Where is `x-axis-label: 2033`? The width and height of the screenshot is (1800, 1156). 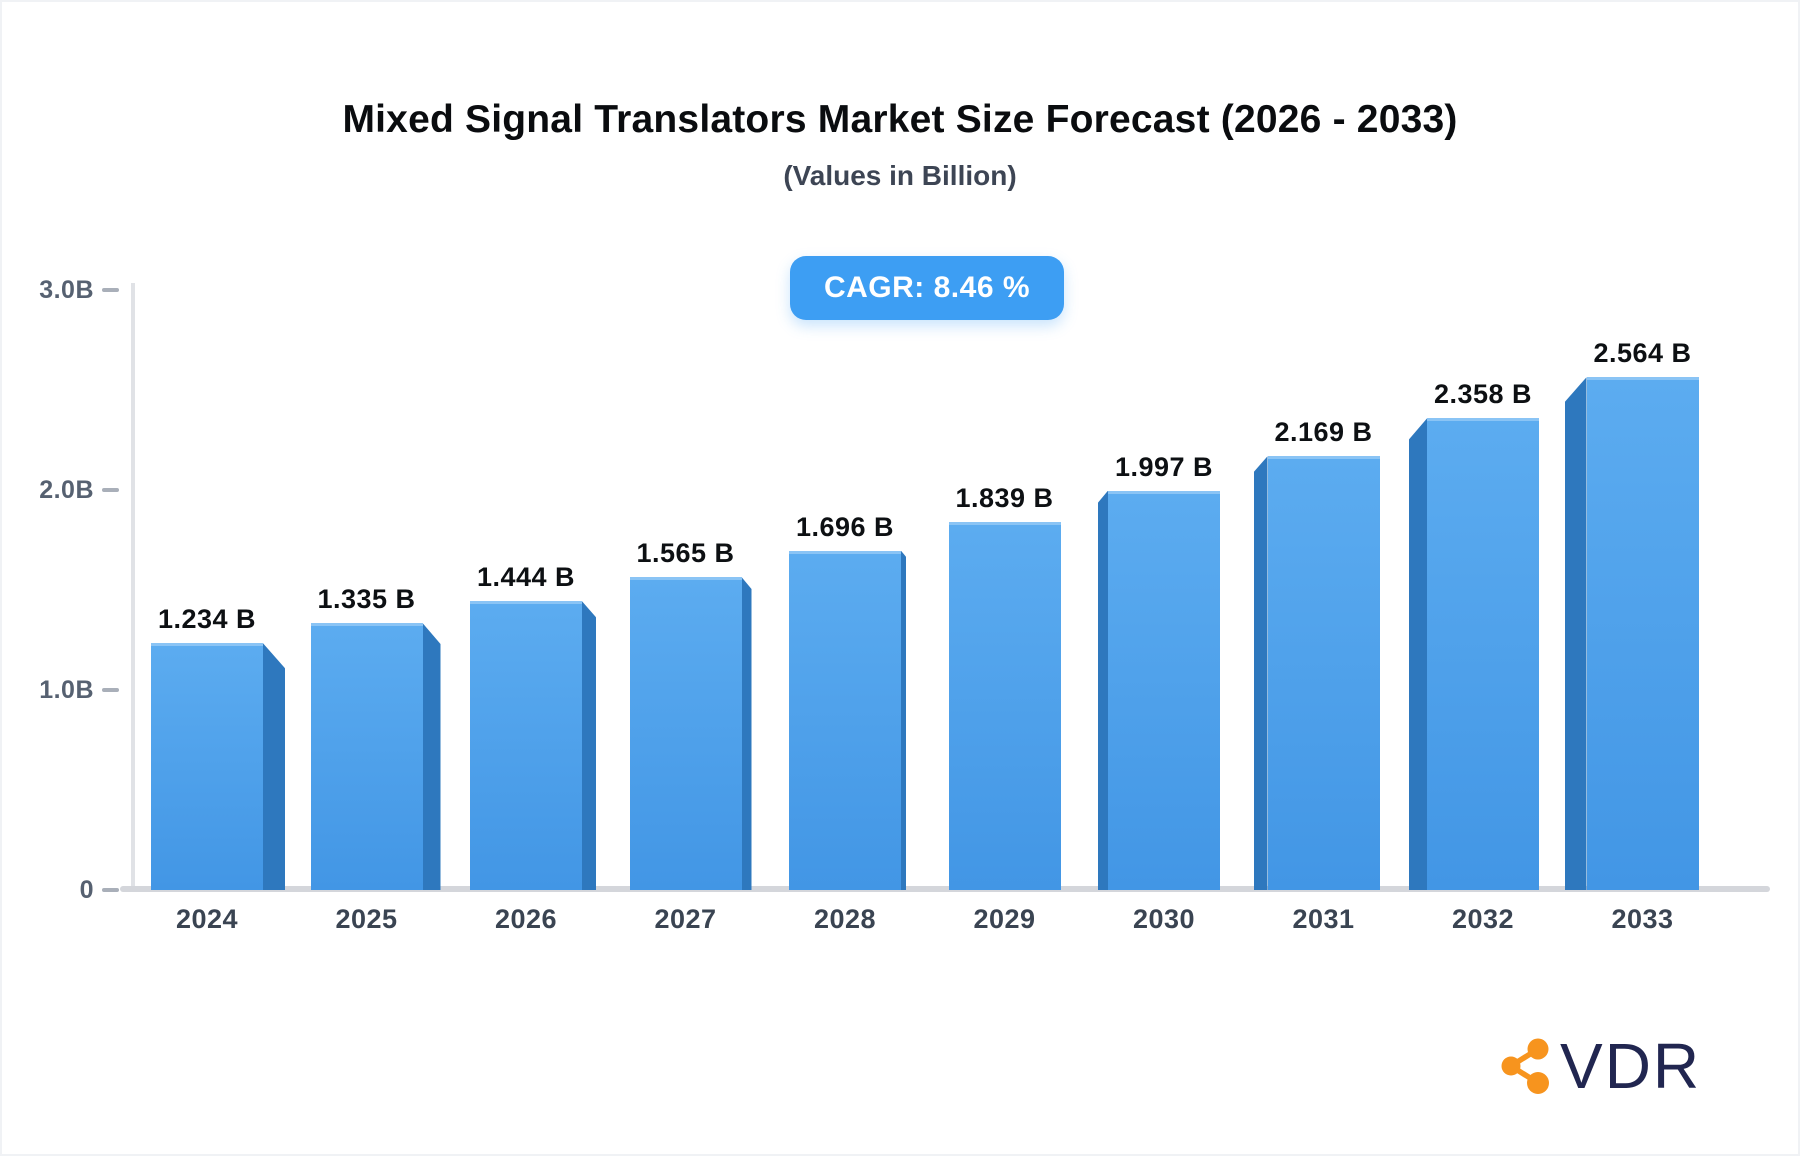 x-axis-label: 2033 is located at coordinates (1642, 919).